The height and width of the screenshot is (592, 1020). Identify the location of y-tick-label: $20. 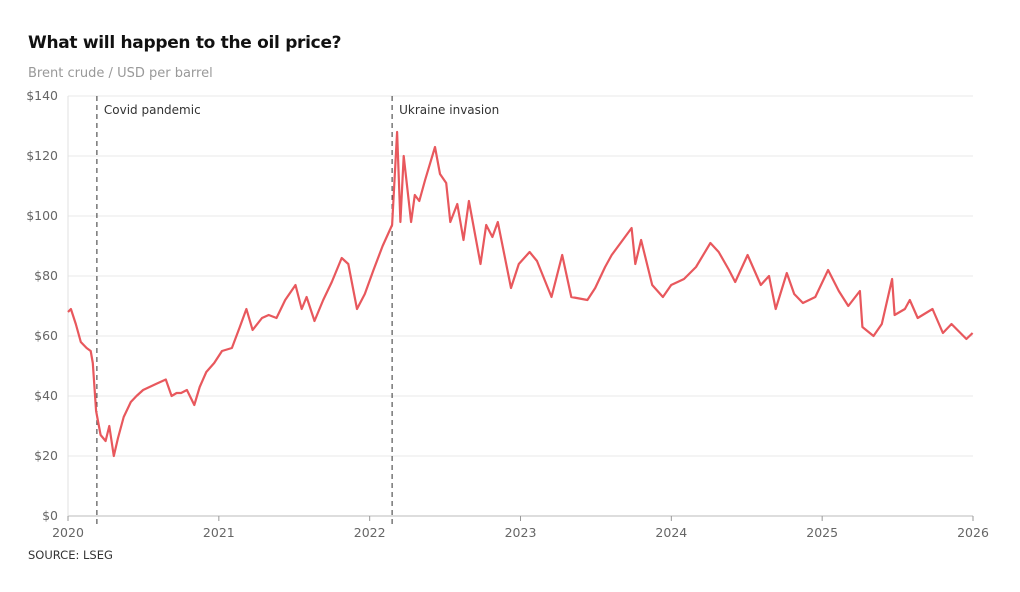
(46, 455).